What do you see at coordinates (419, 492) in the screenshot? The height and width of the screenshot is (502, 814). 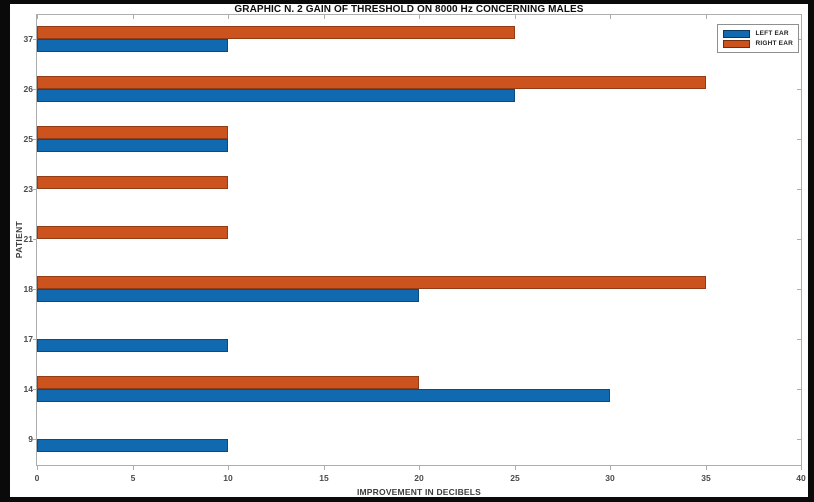 I see `x-axis-label: IMPROVEMENT IN DECIBELS` at bounding box center [419, 492].